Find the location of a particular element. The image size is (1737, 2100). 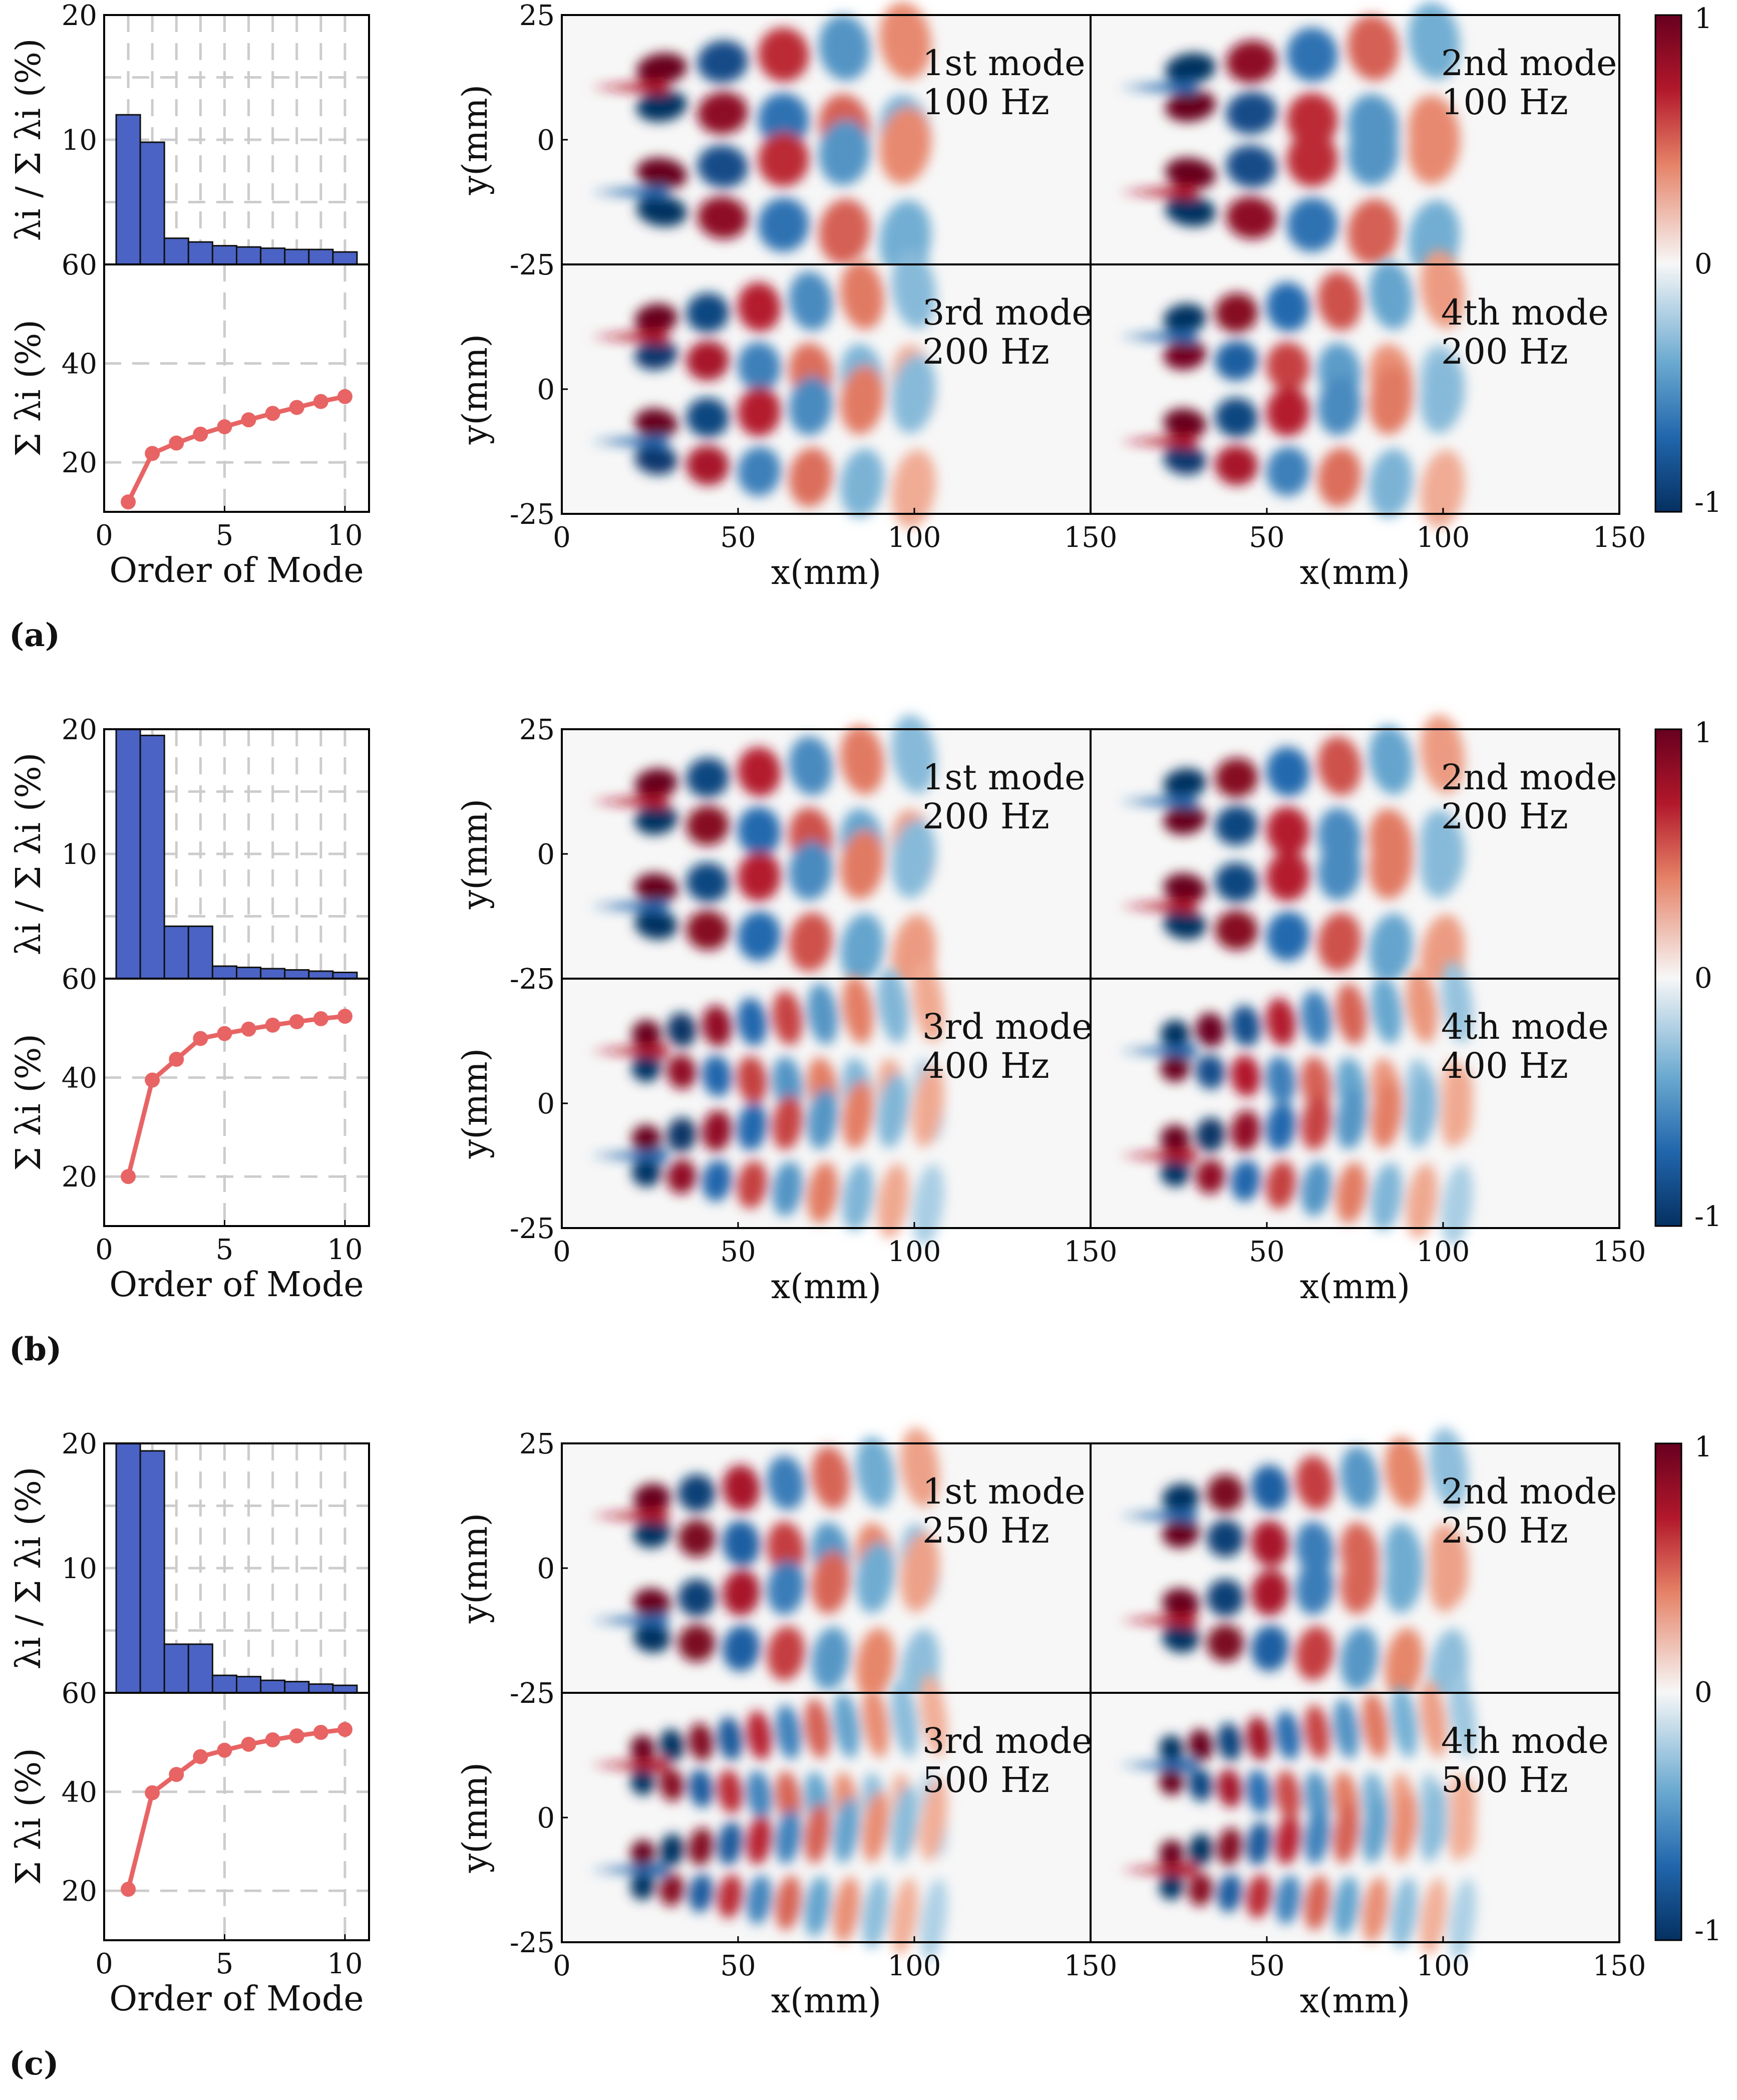

panel-label: (a) is located at coordinates (34, 635).